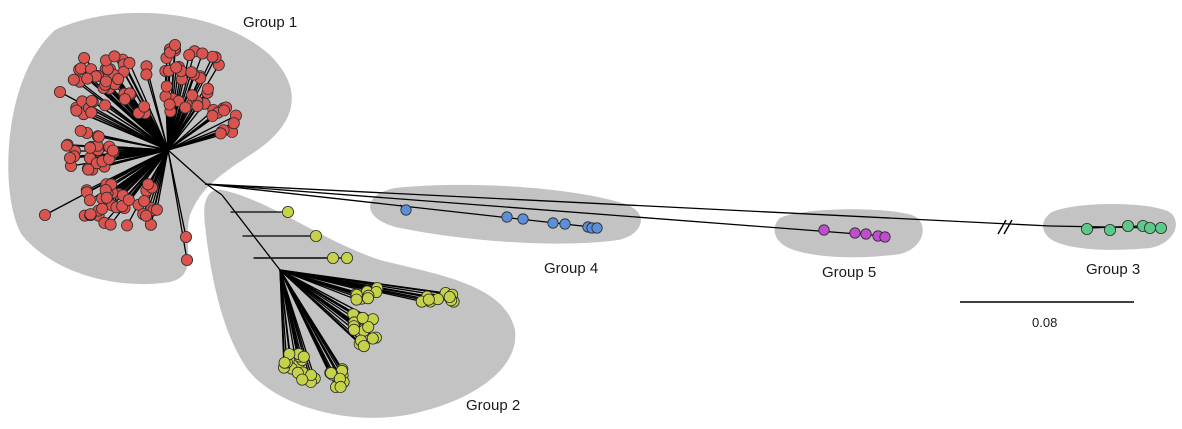  What do you see at coordinates (1113, 269) in the screenshot?
I see `group-3-label: Group 3` at bounding box center [1113, 269].